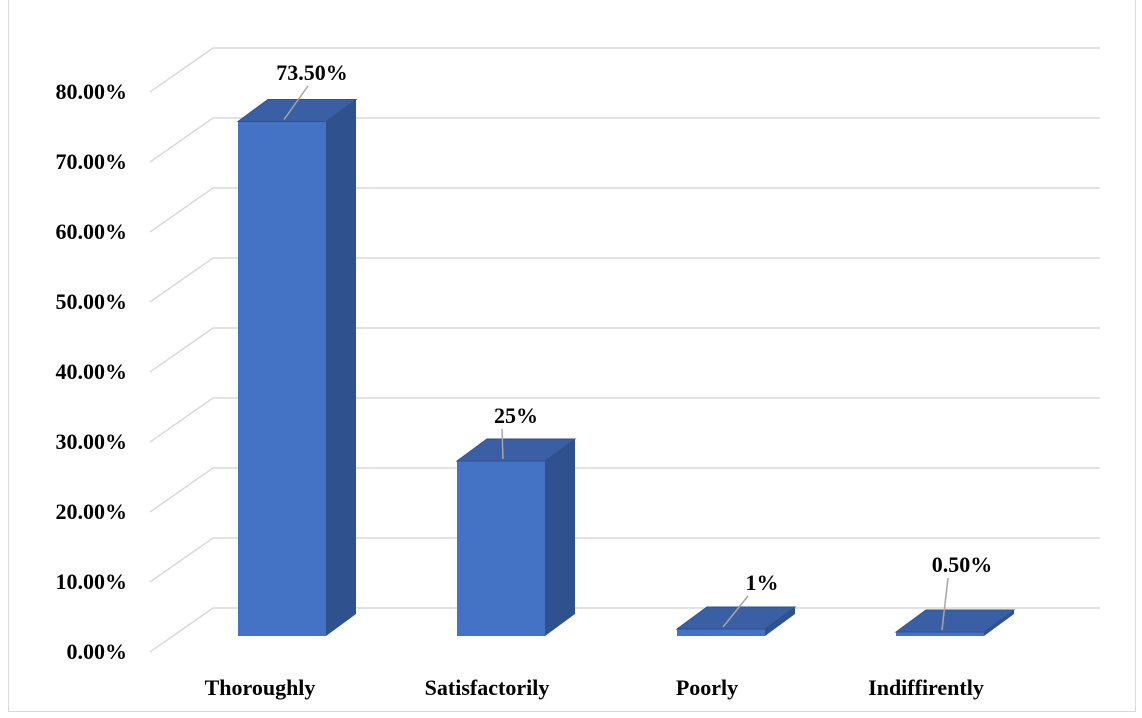  I want to click on y-tick-label: 0.00%, so click(97, 651).